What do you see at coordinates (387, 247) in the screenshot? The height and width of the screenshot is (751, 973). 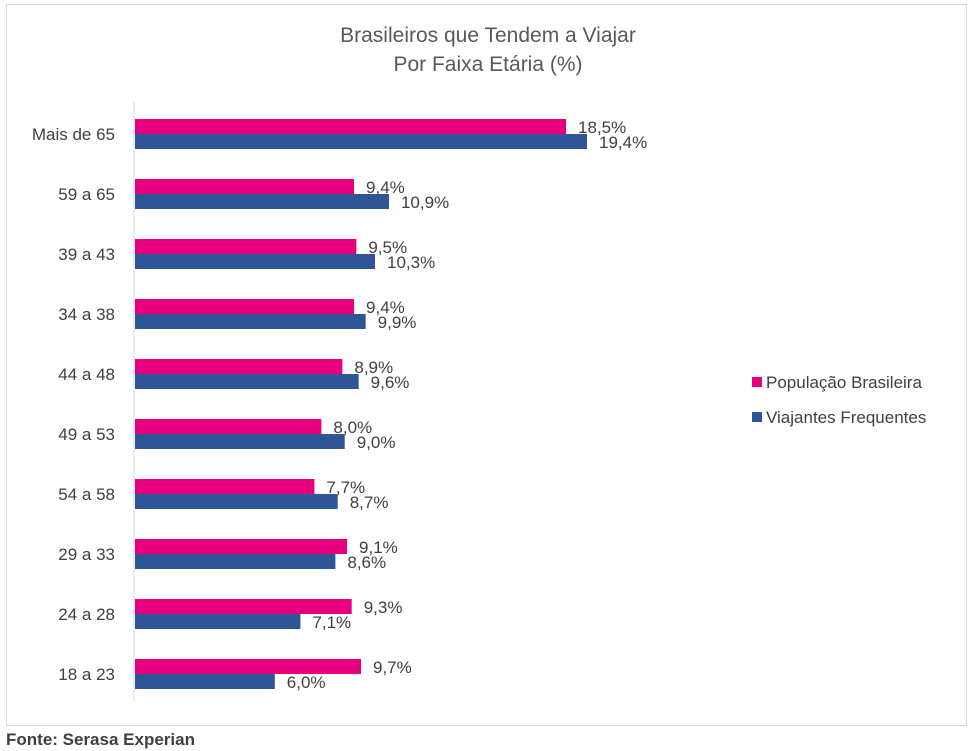 I see `data-label: 9,5%` at bounding box center [387, 247].